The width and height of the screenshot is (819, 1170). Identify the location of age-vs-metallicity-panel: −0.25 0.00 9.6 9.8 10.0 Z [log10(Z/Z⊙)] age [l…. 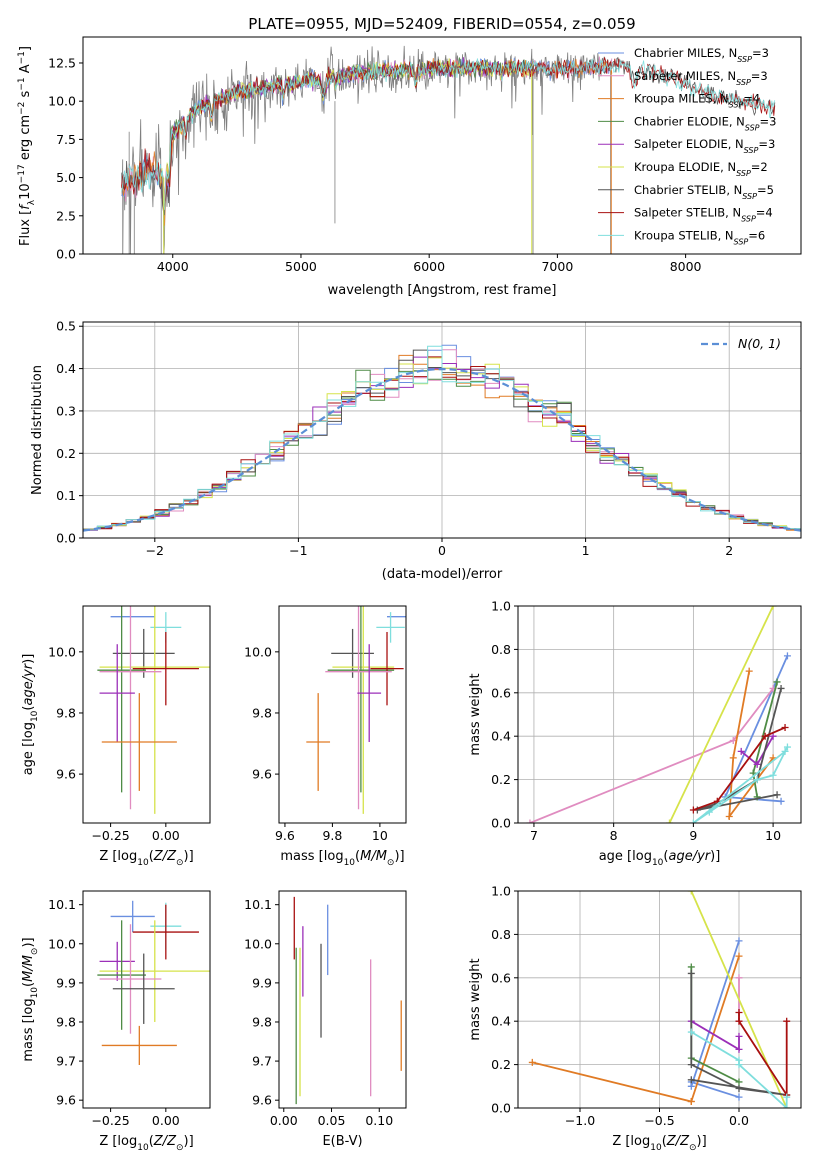
(116, 736).